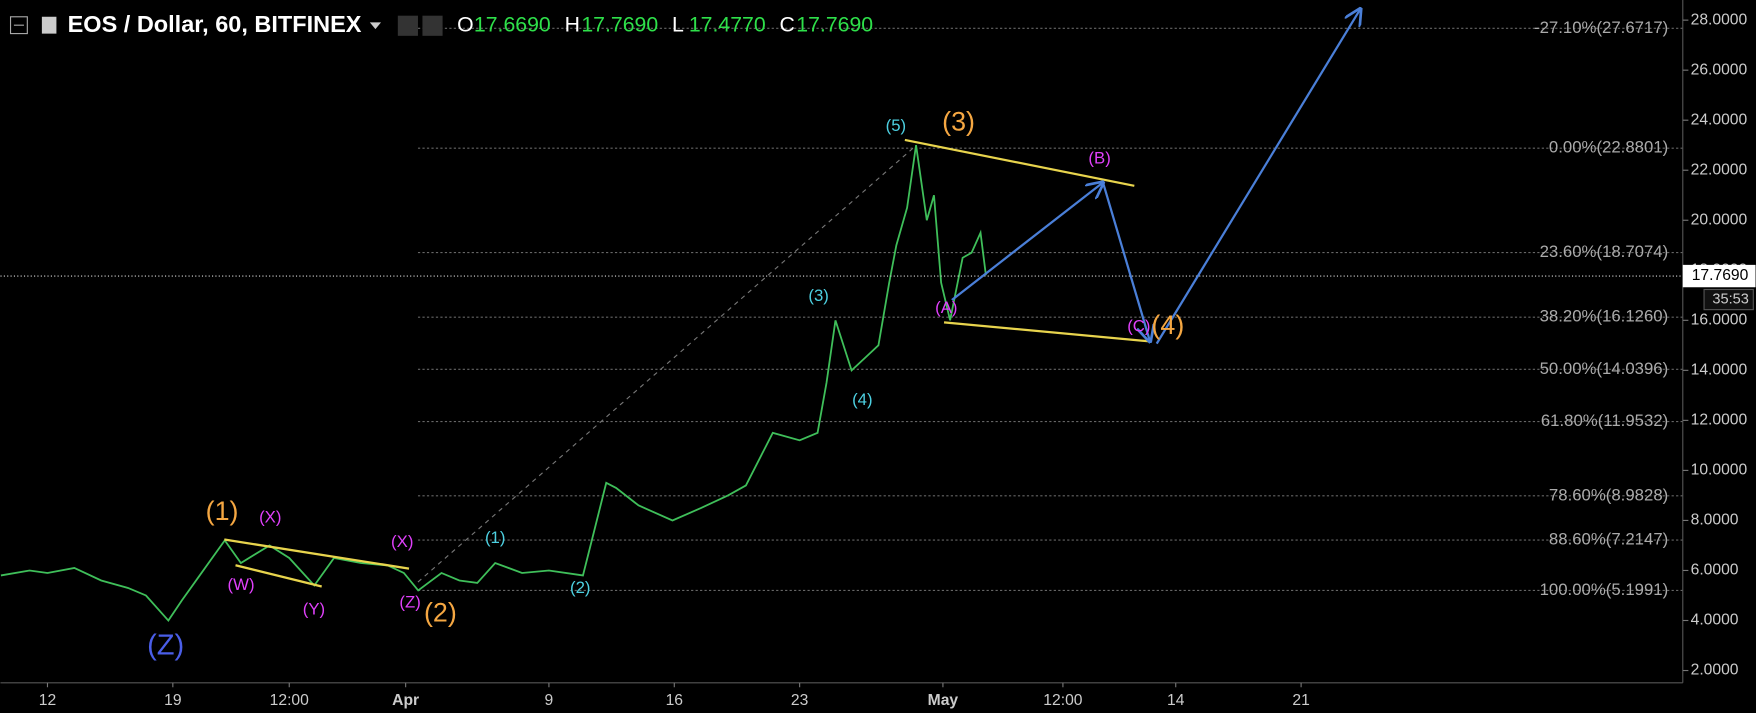 The image size is (1756, 713). Describe the element at coordinates (375, 26) in the screenshot. I see `dropdown` at that location.